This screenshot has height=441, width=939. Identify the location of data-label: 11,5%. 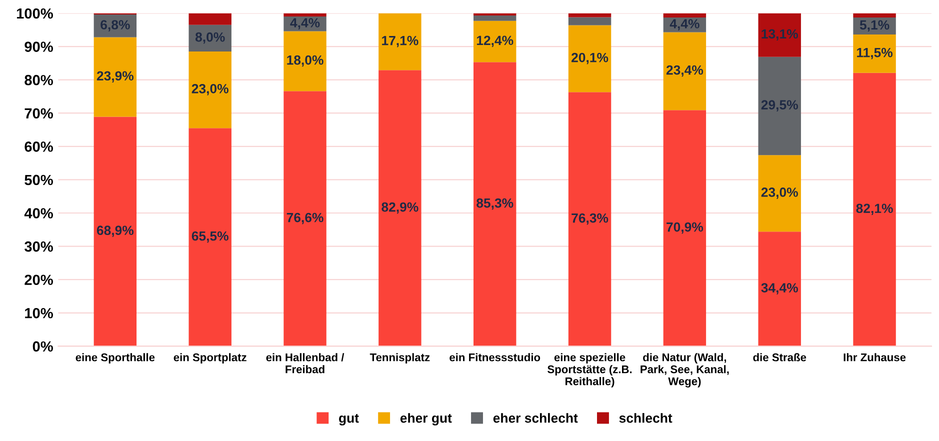
(875, 54).